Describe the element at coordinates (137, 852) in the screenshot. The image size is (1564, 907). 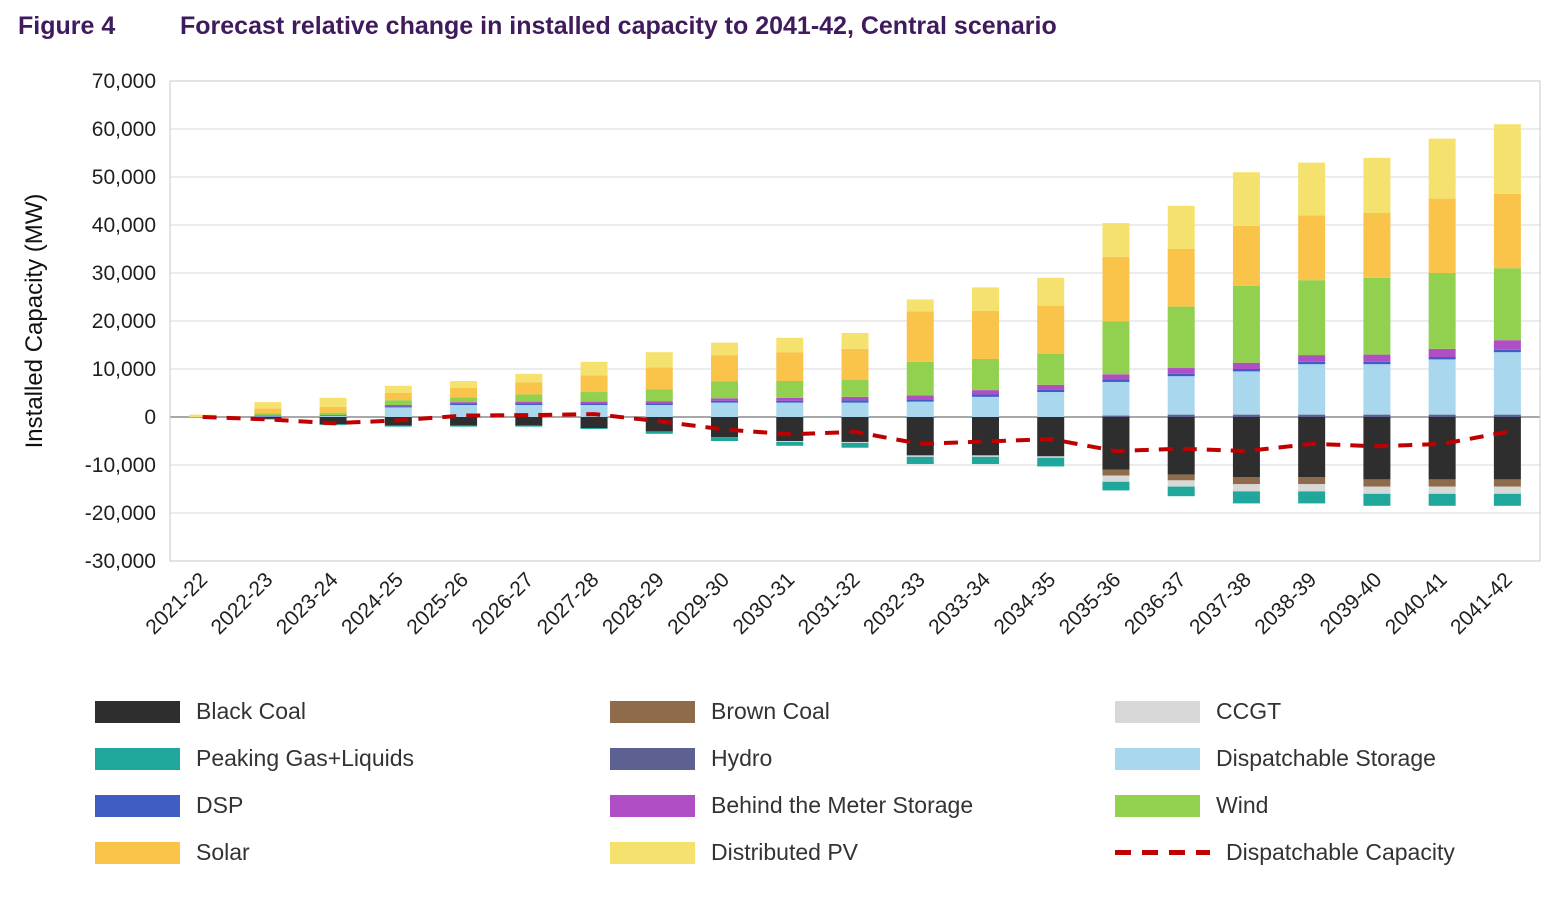
I see `solar-swatch` at that location.